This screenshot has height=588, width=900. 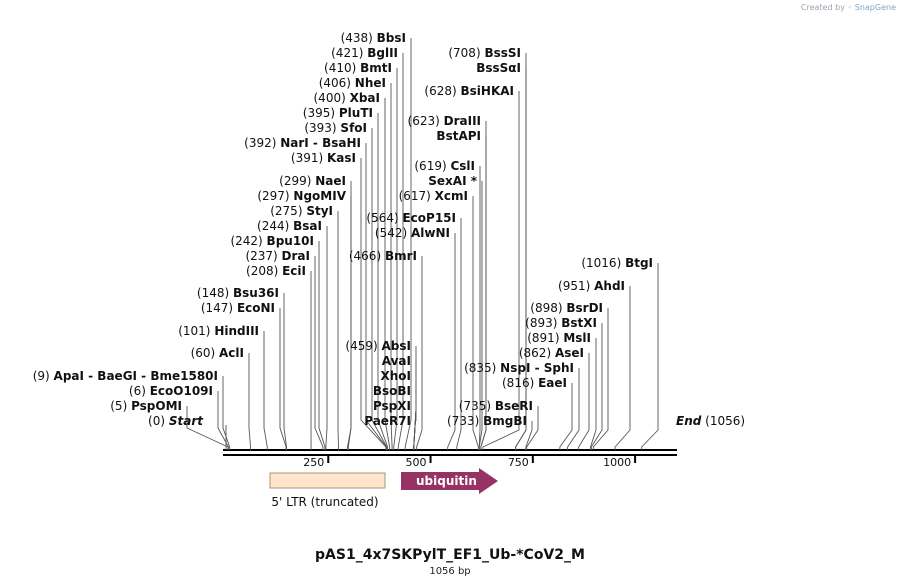 I want to click on site-name: AclI, so click(x=231, y=353).